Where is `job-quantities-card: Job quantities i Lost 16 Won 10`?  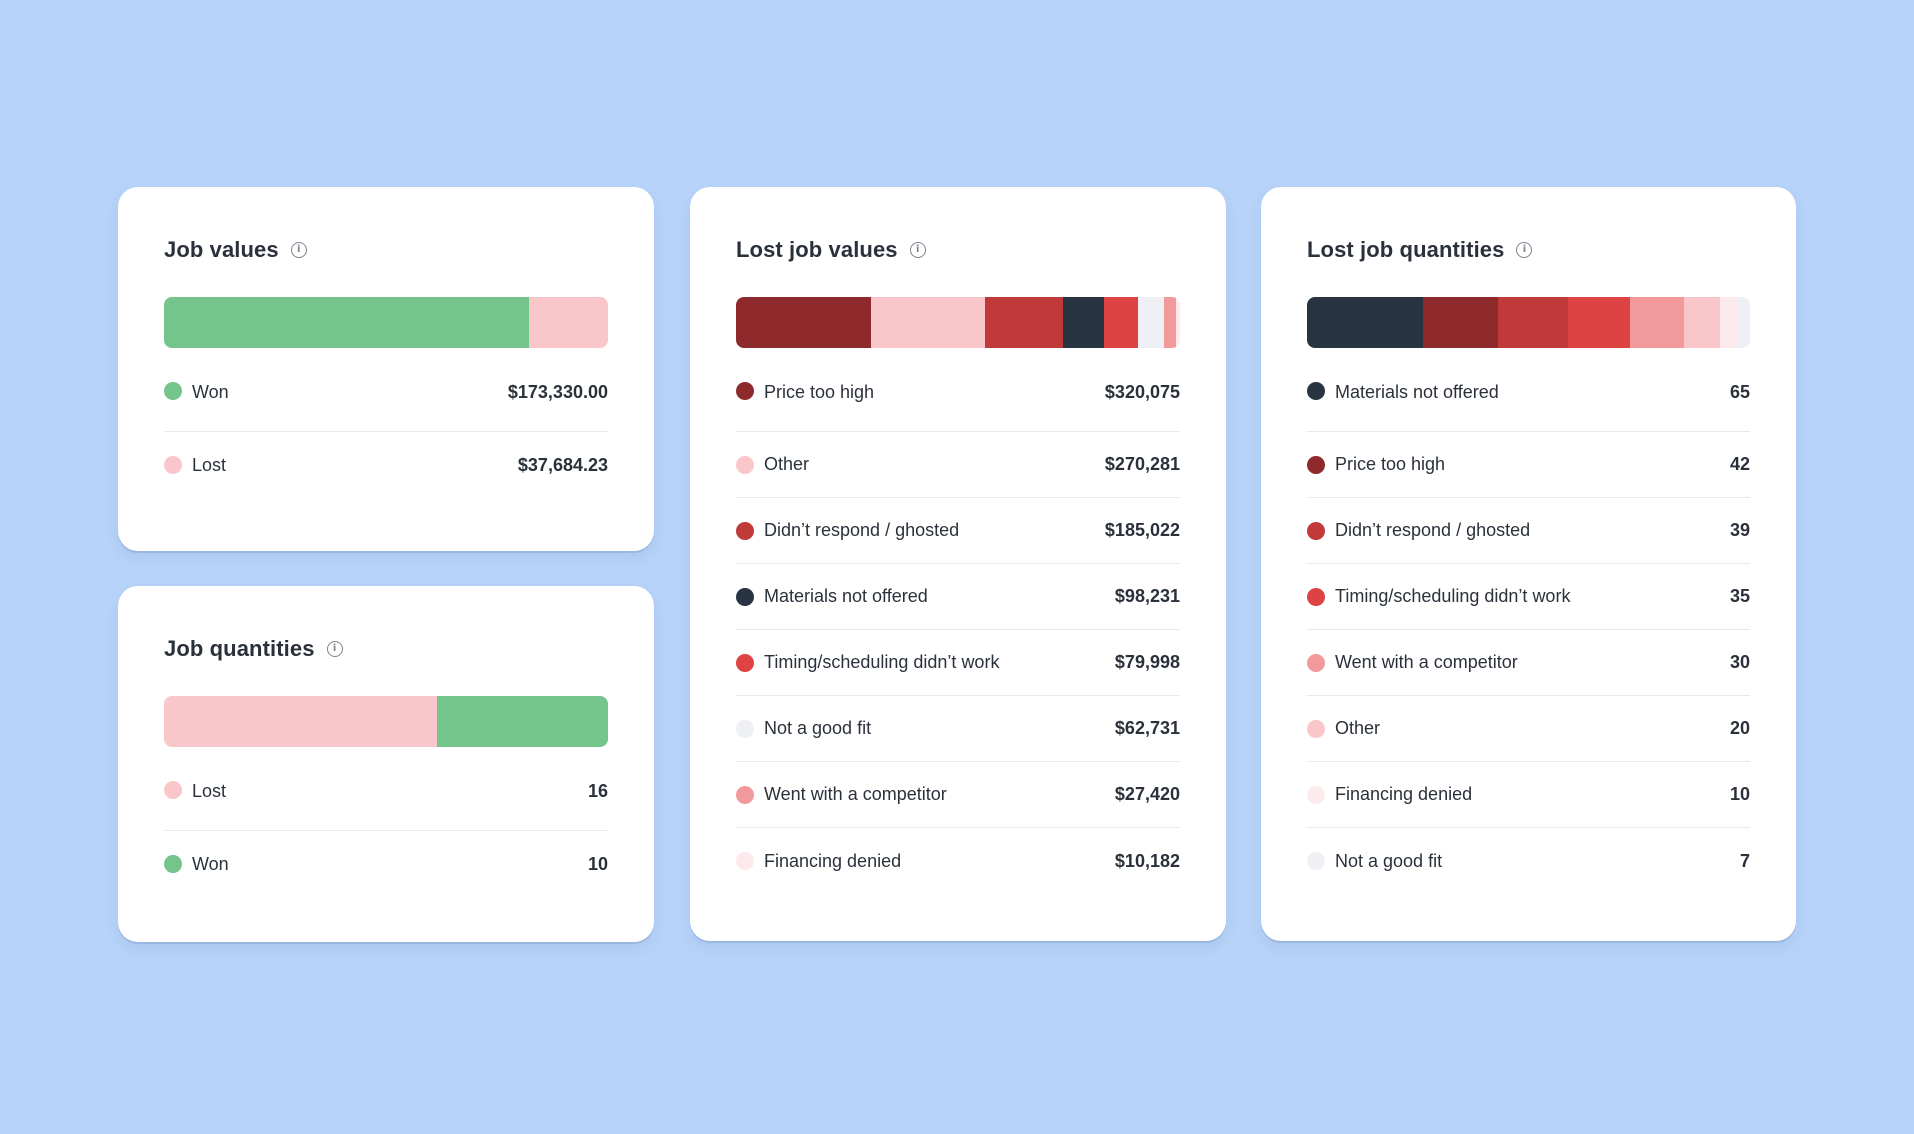 job-quantities-card: Job quantities i Lost 16 Won 10 is located at coordinates (386, 764).